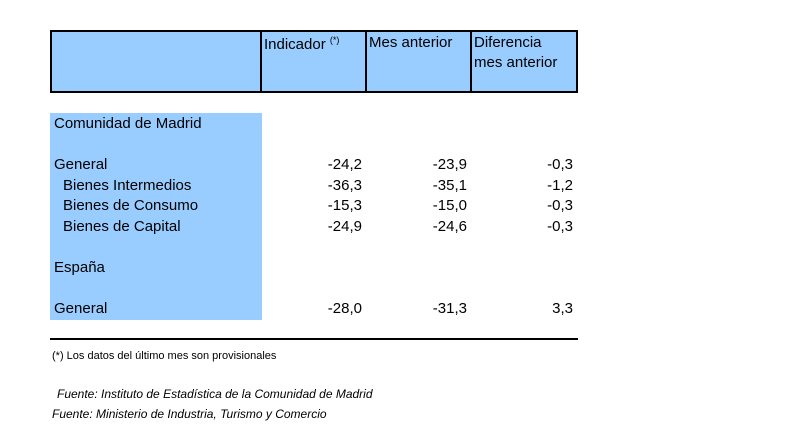  I want to click on header-bottom-border, so click(314, 92).